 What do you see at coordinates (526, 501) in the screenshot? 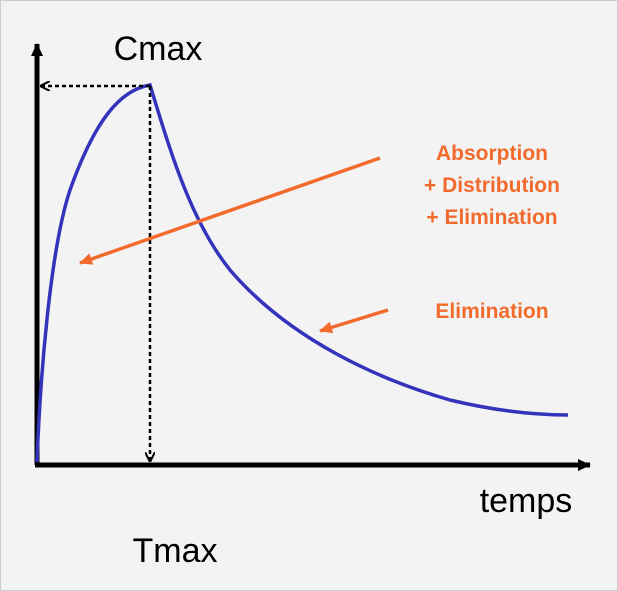
I see `time-axis-label: temps` at bounding box center [526, 501].